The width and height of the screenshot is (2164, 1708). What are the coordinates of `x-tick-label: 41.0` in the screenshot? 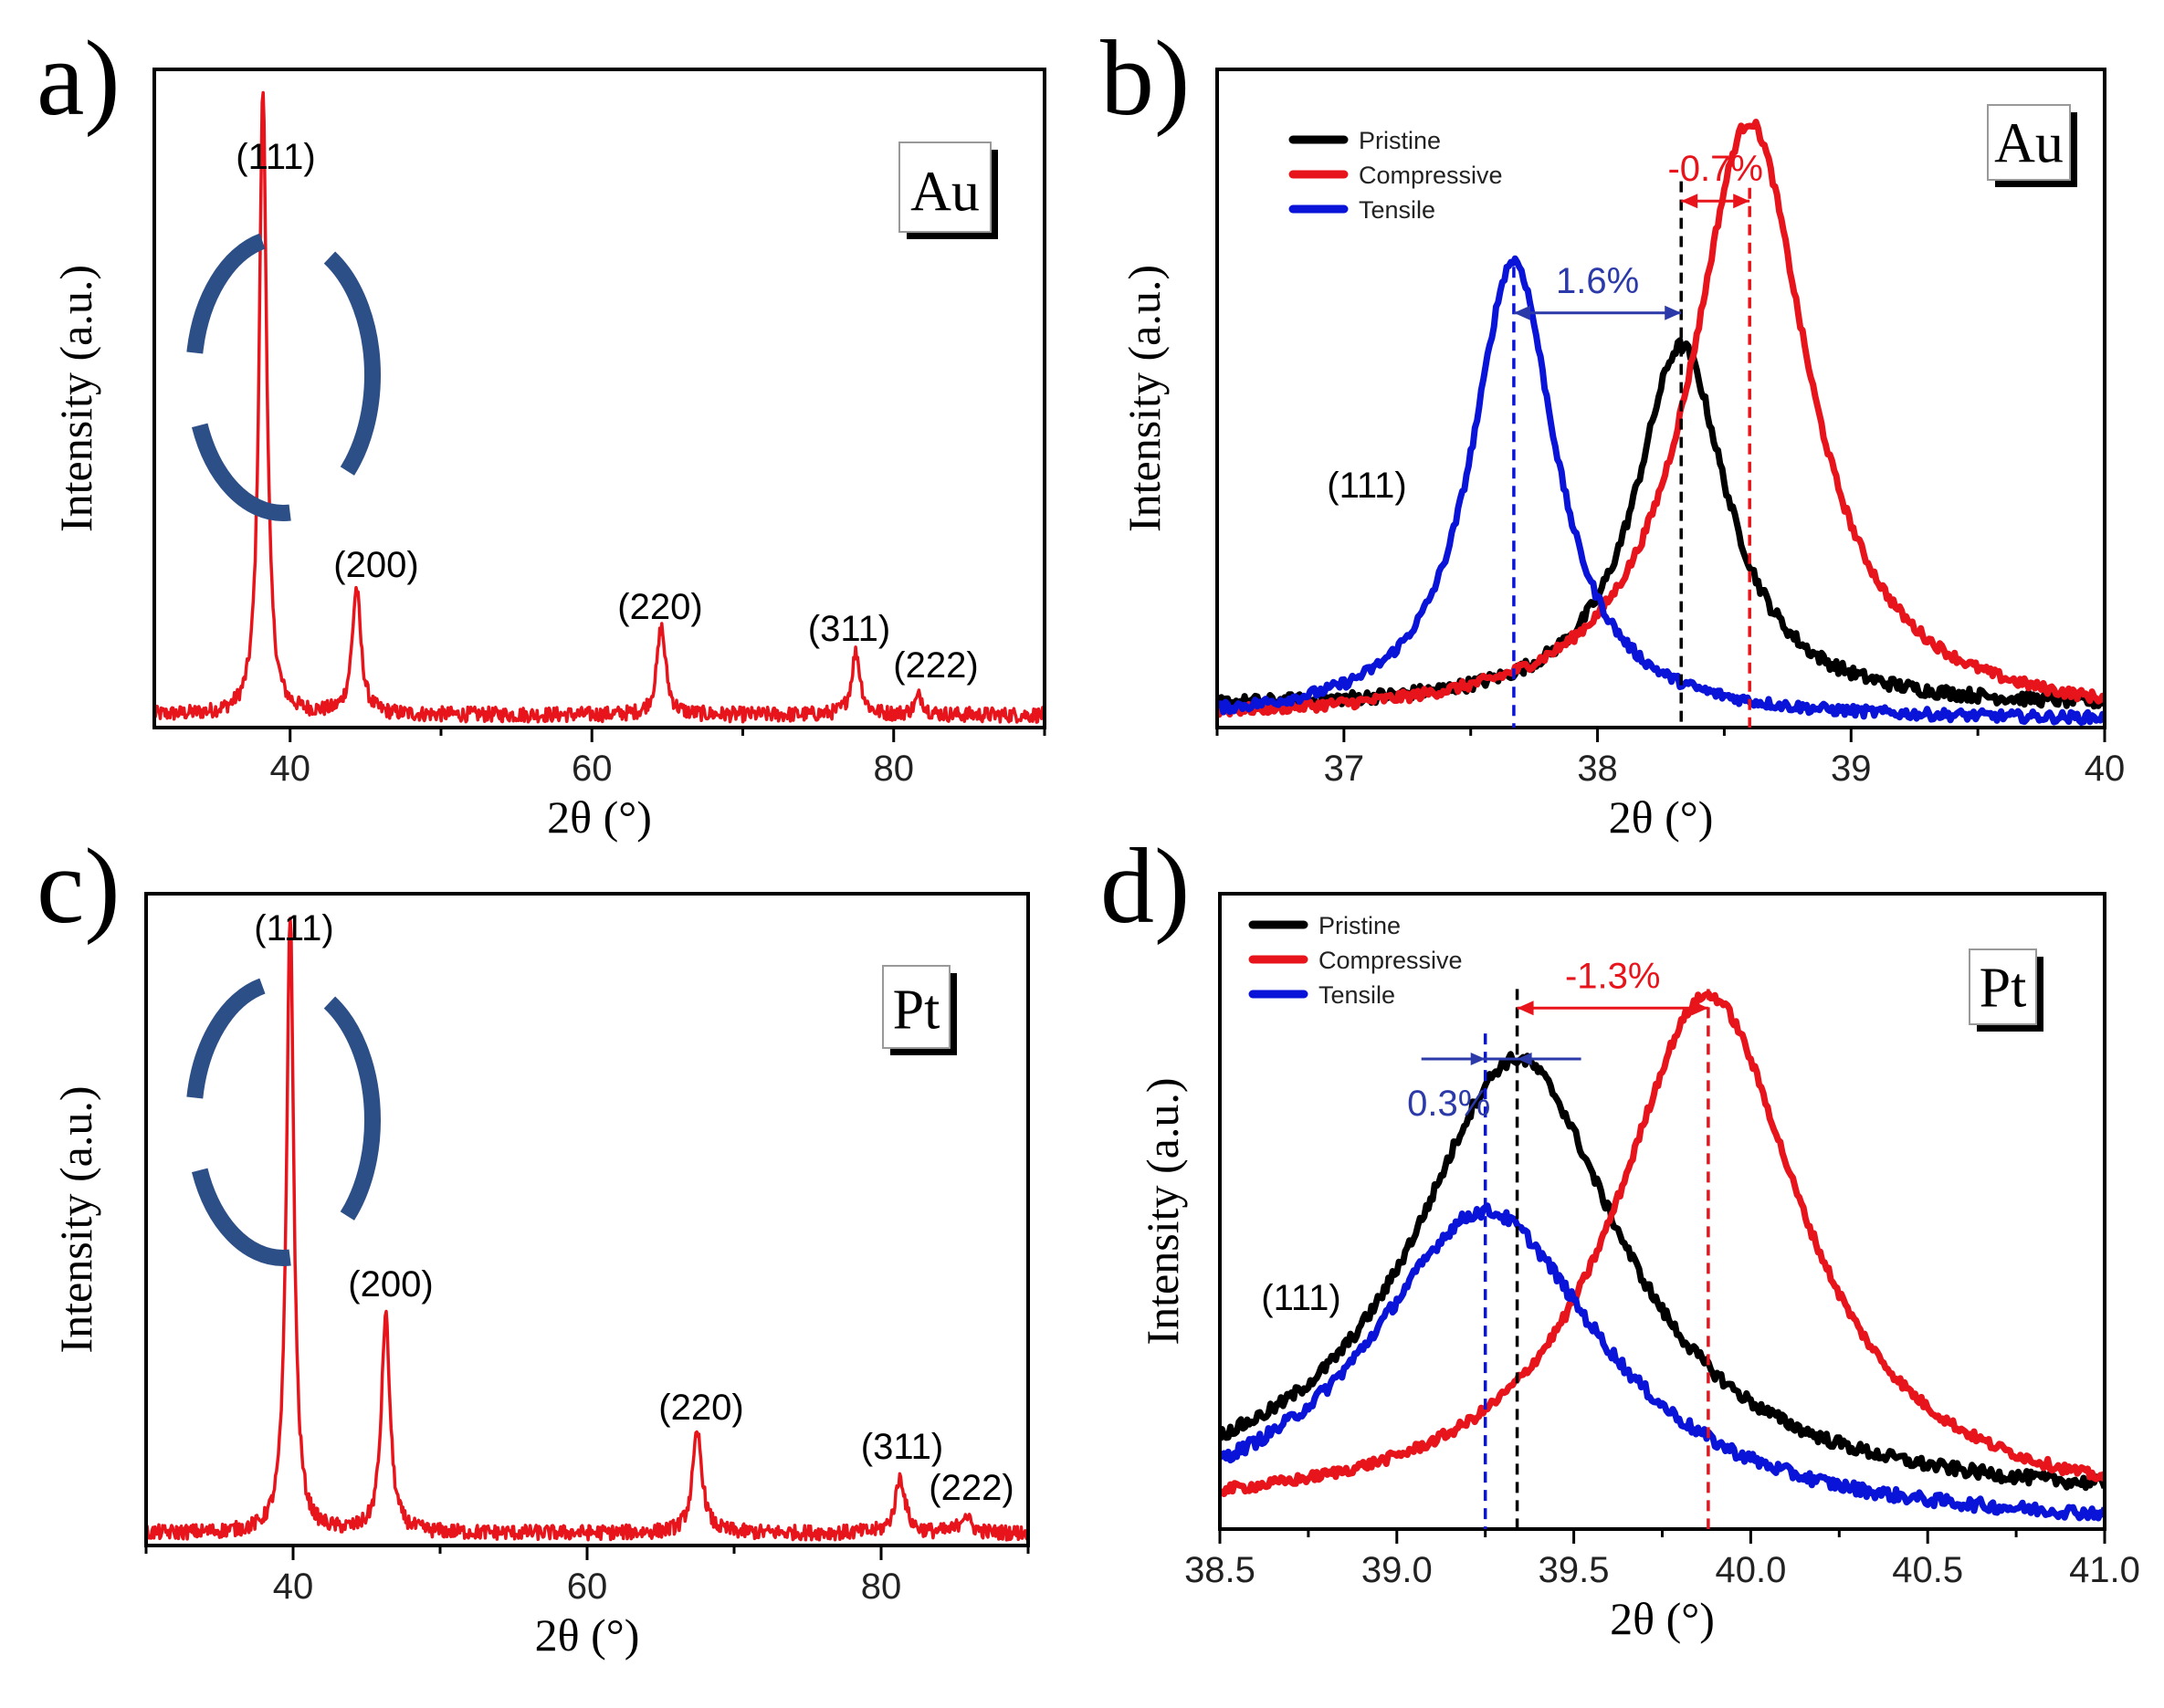 It's located at (2104, 1570).